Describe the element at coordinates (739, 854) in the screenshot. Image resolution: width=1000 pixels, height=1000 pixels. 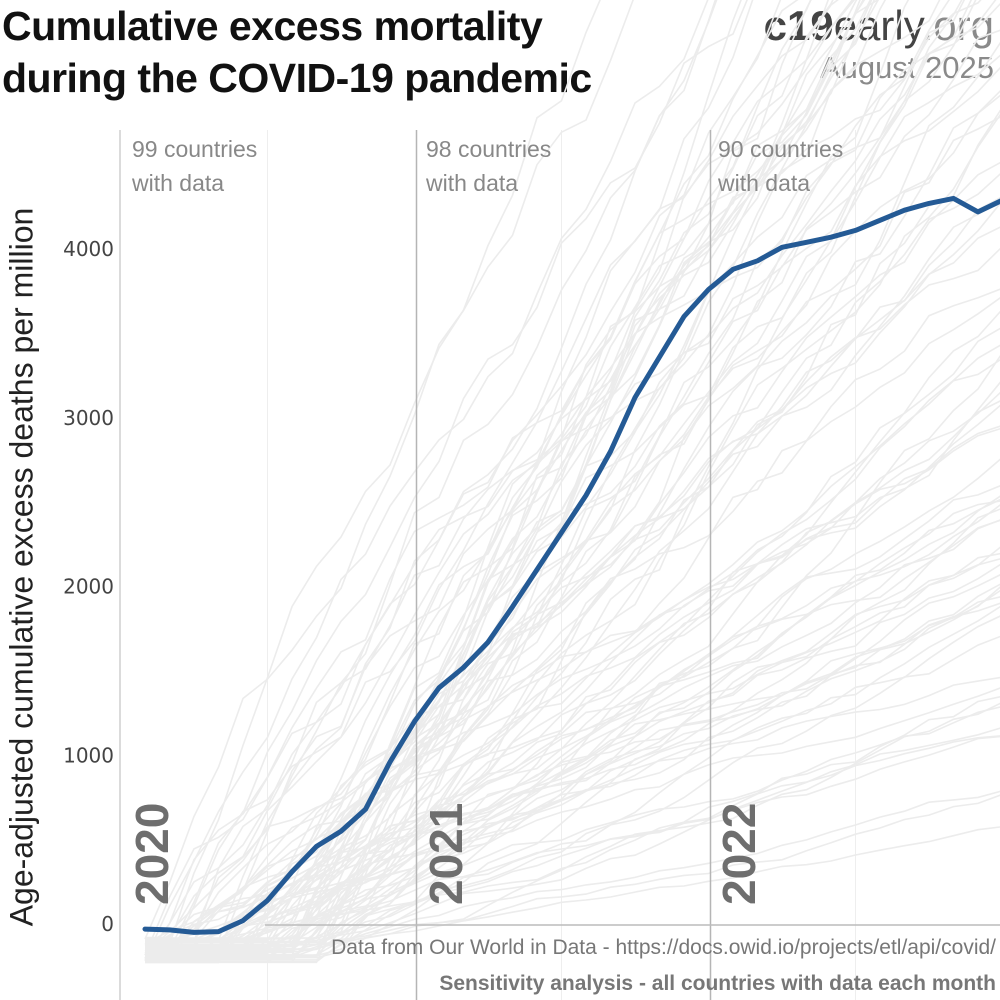
I see `year-label-2022: 2022` at that location.